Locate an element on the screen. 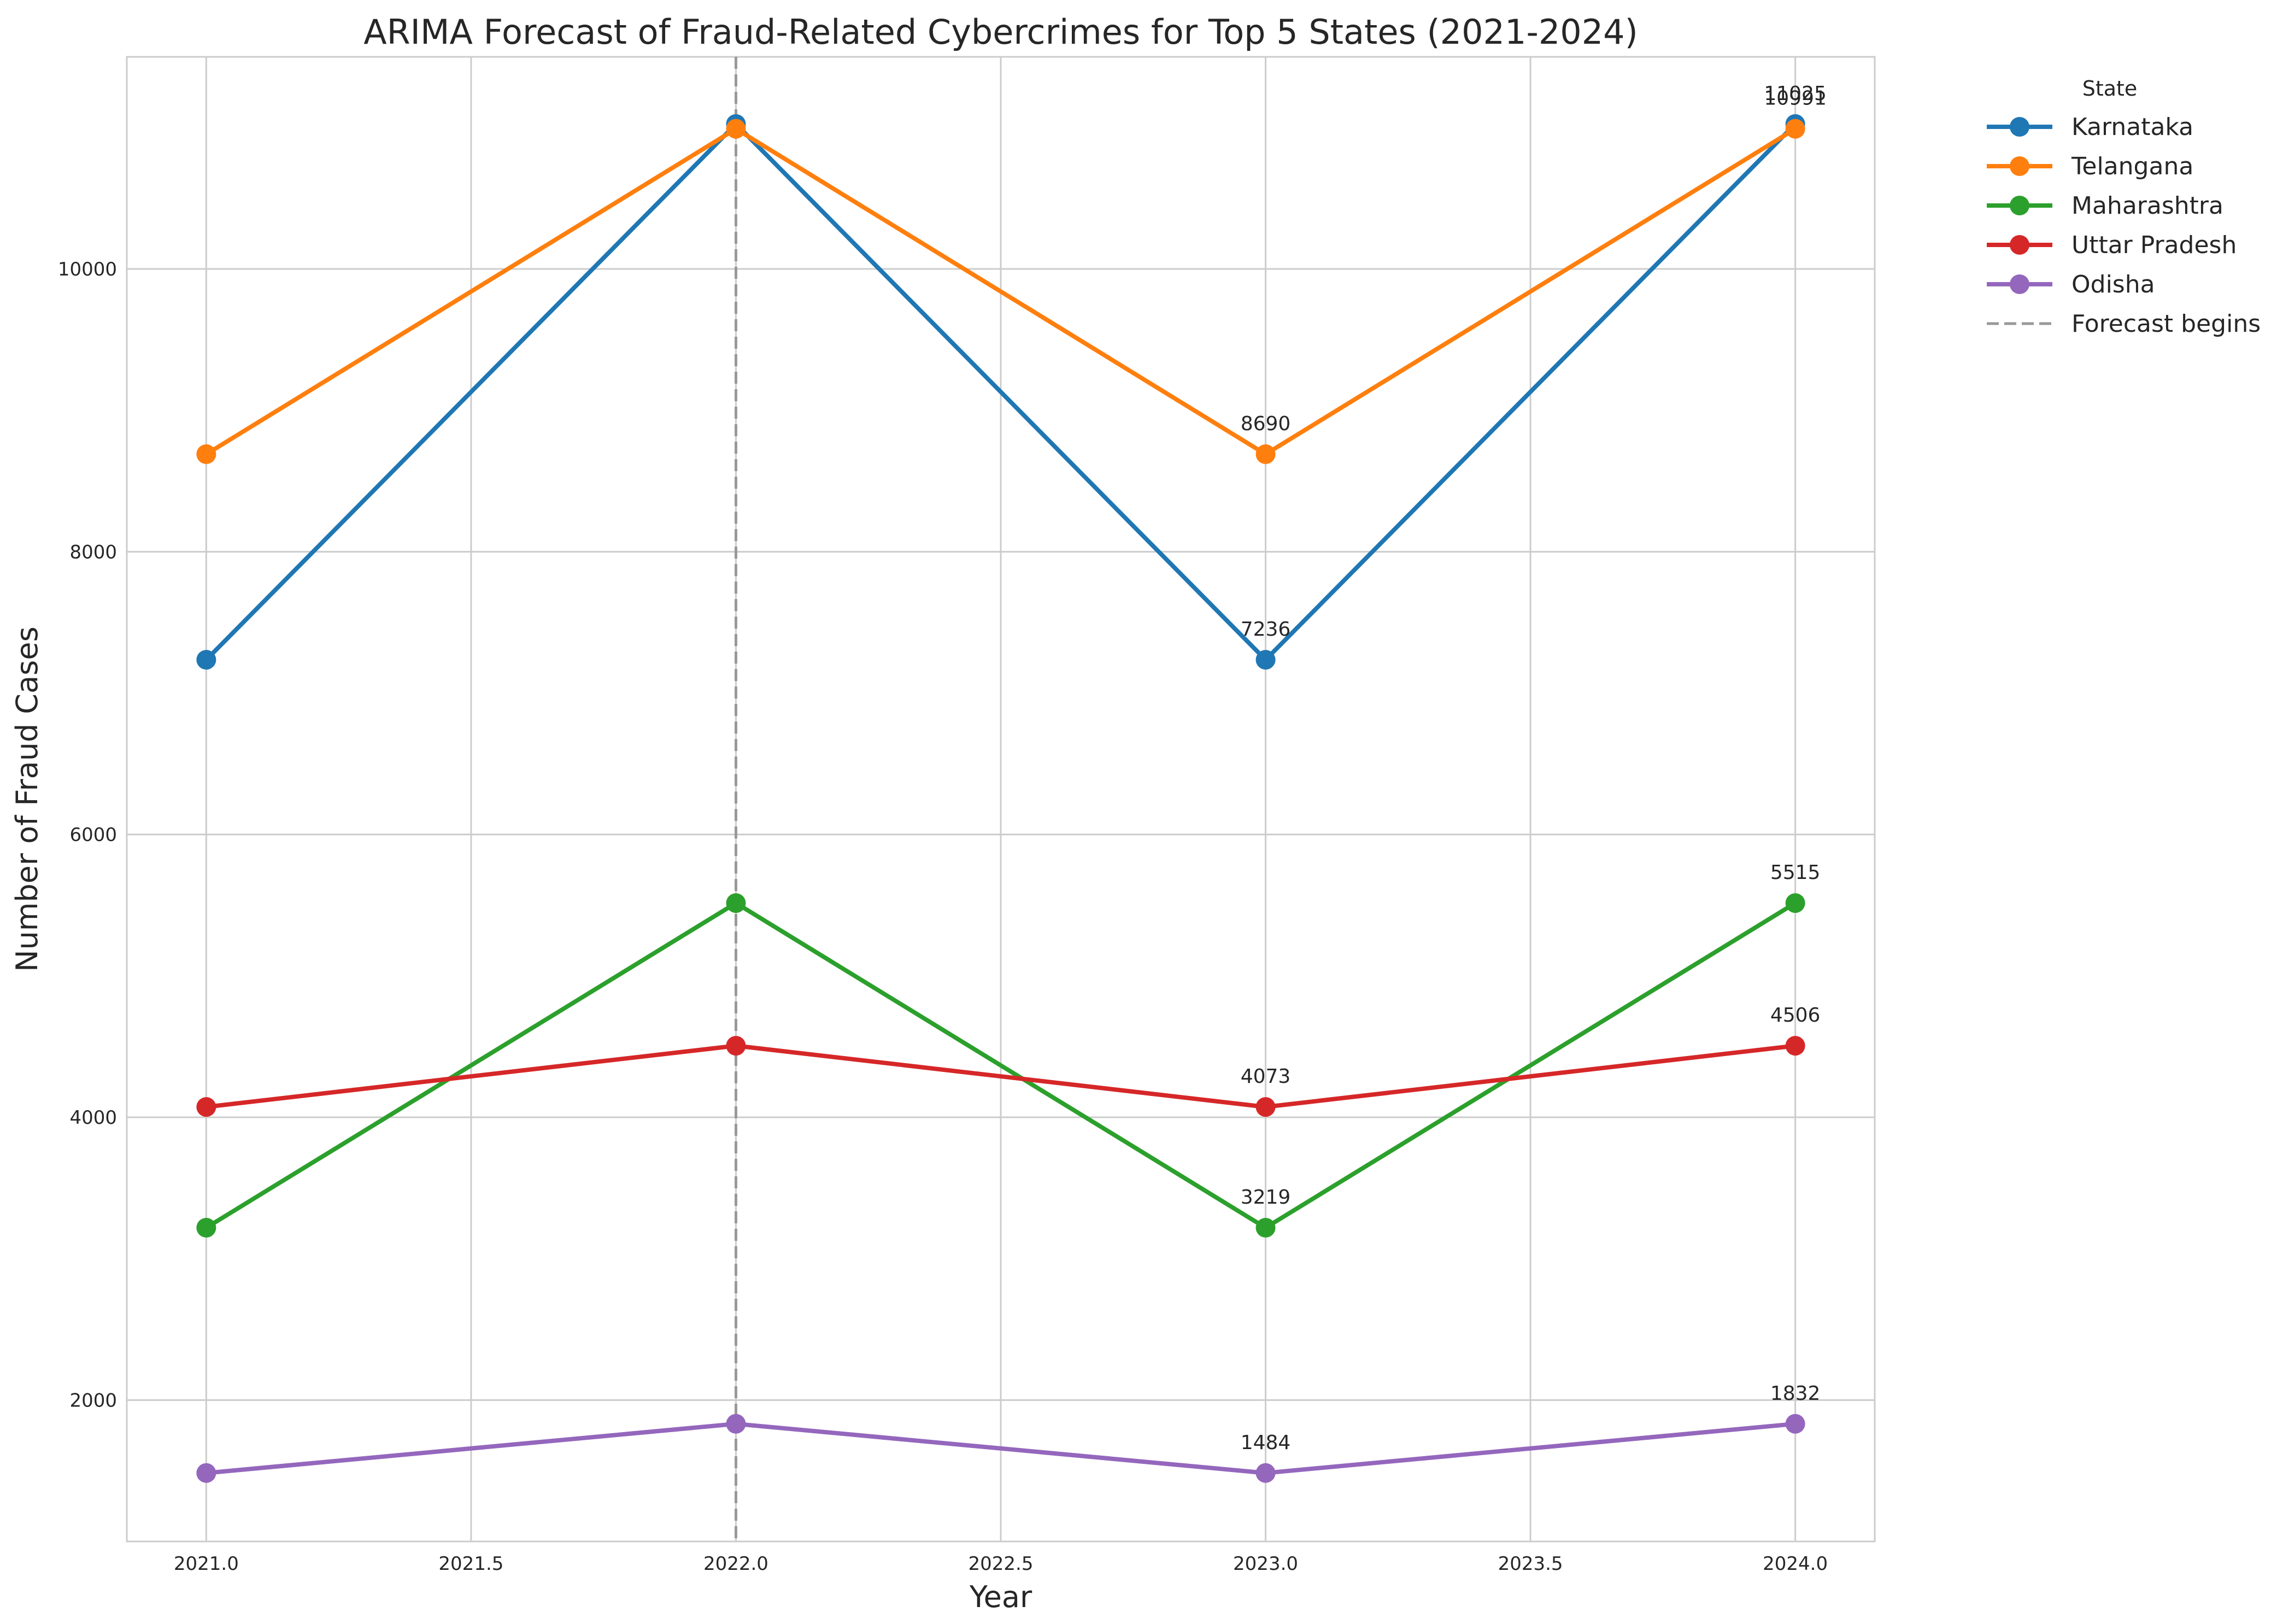  legend-label-karnataka: Karnataka is located at coordinates (2132, 127).